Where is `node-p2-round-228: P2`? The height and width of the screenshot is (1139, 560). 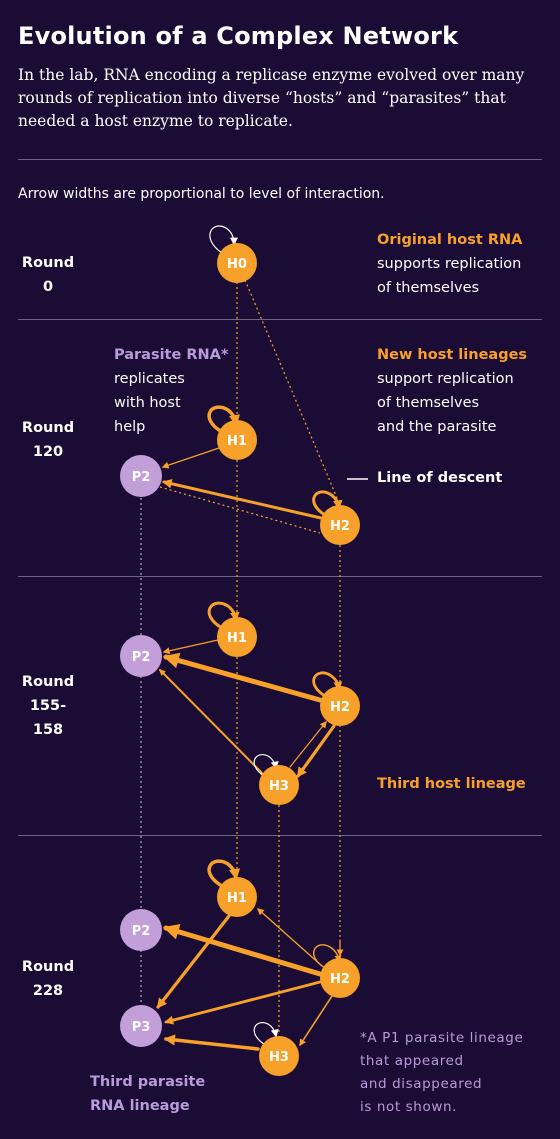 node-p2-round-228: P2 is located at coordinates (141, 930).